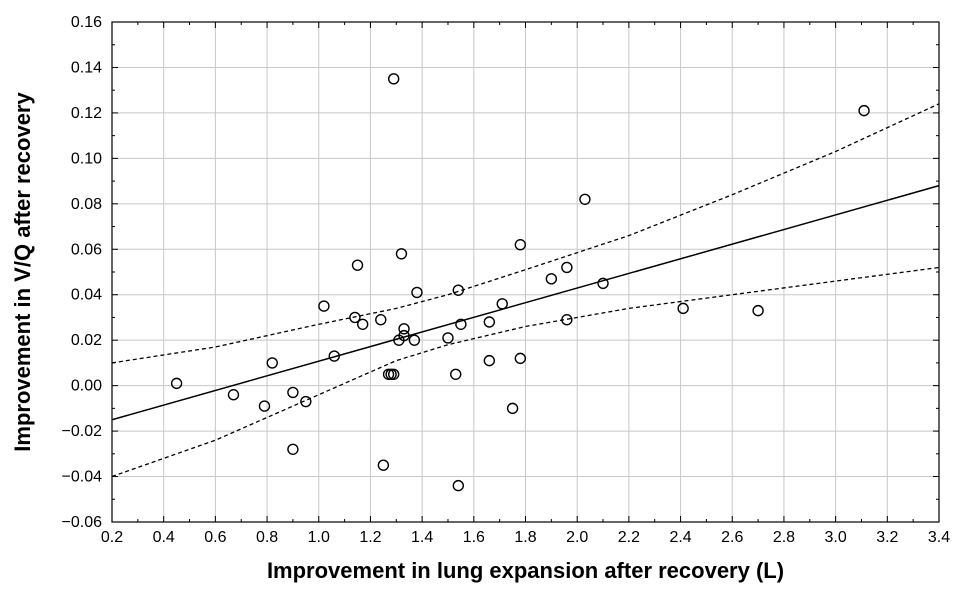 The height and width of the screenshot is (590, 959). What do you see at coordinates (86, 67) in the screenshot?
I see `y-tick-label: 0.14` at bounding box center [86, 67].